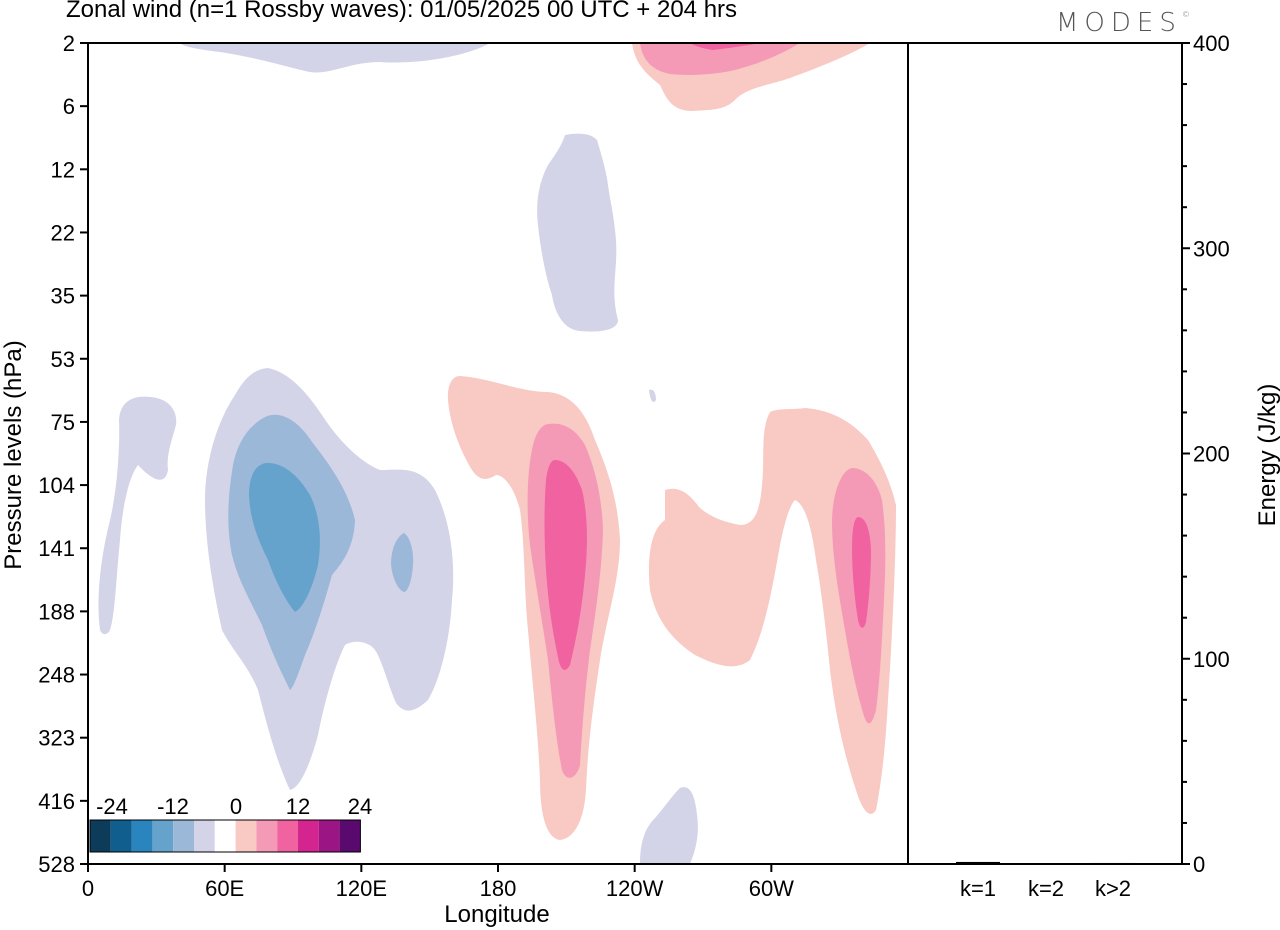 The width and height of the screenshot is (1280, 930). I want to click on energy-axis: 0 100 200 300 400, so click(1206, 454).